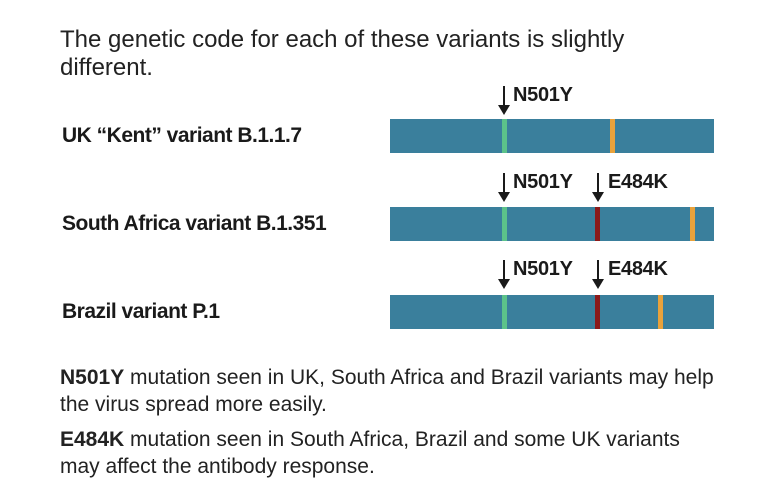 The width and height of the screenshot is (763, 500). Describe the element at coordinates (552, 312) in the screenshot. I see `genome-bar-brazil` at that location.